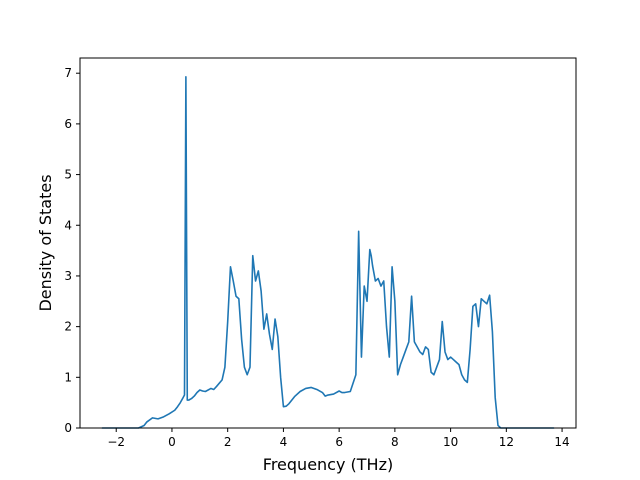 The image size is (640, 480). I want to click on y-tick-label: 3, so click(68, 276).